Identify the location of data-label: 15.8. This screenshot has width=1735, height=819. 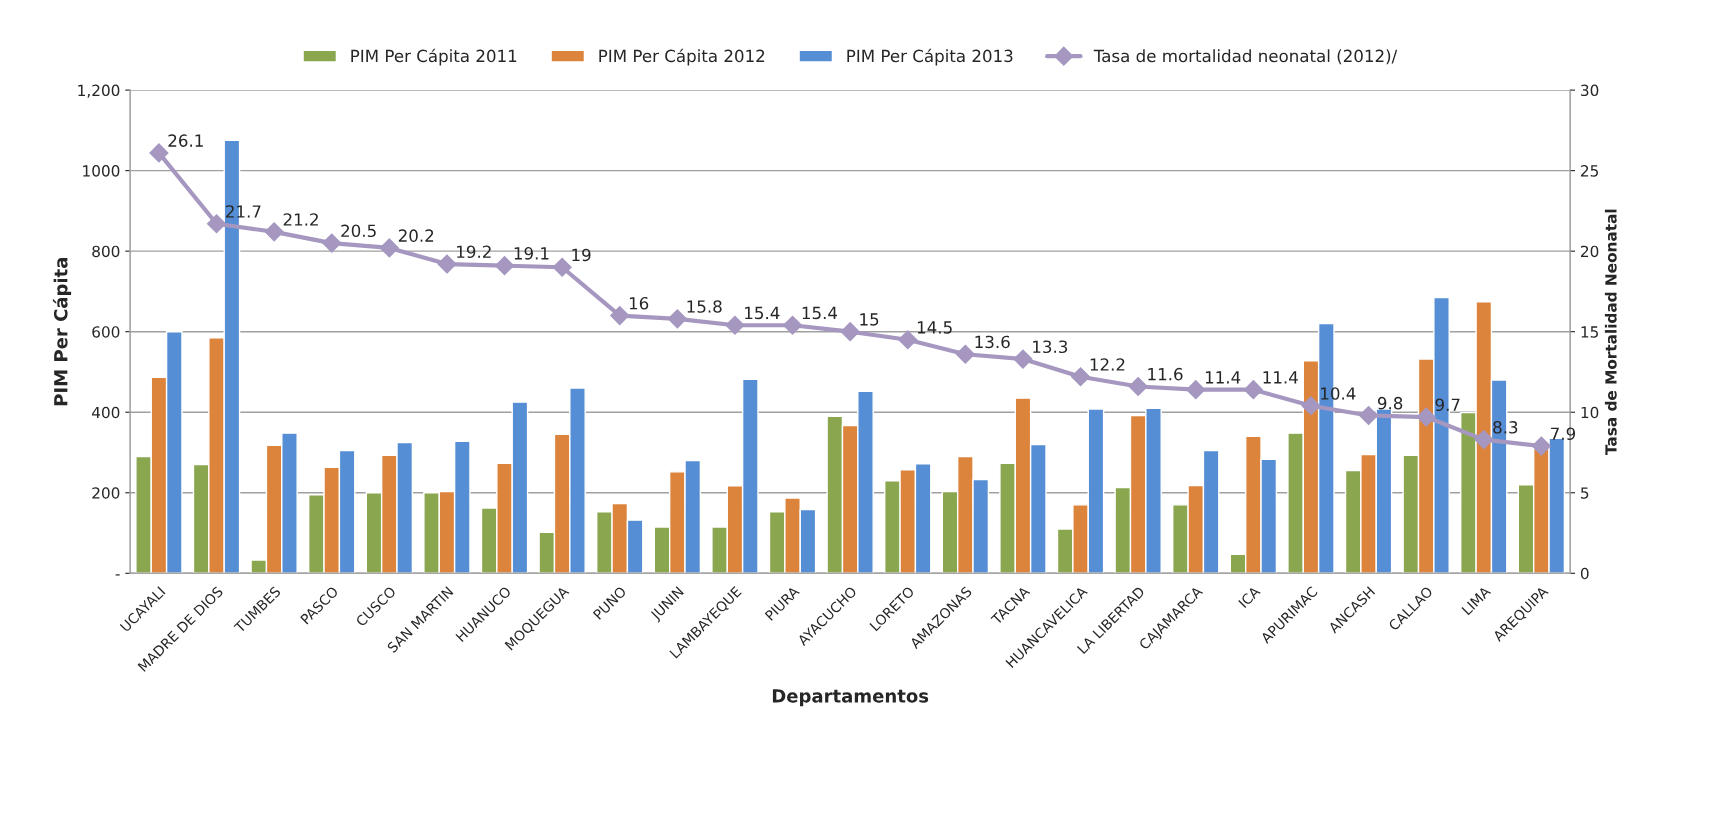
(704, 306).